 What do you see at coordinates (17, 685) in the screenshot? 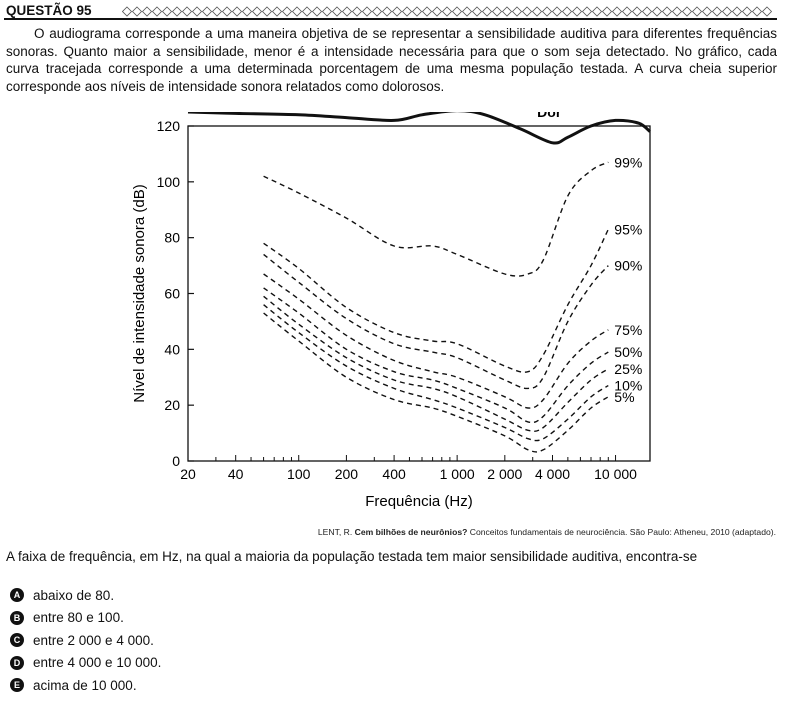
I see `option-letter-badge: E` at bounding box center [17, 685].